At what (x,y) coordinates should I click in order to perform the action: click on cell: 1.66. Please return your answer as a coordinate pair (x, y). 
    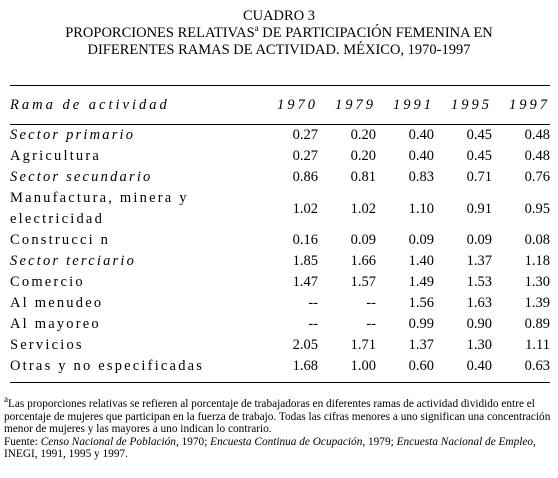
    Looking at the image, I should click on (363, 261).